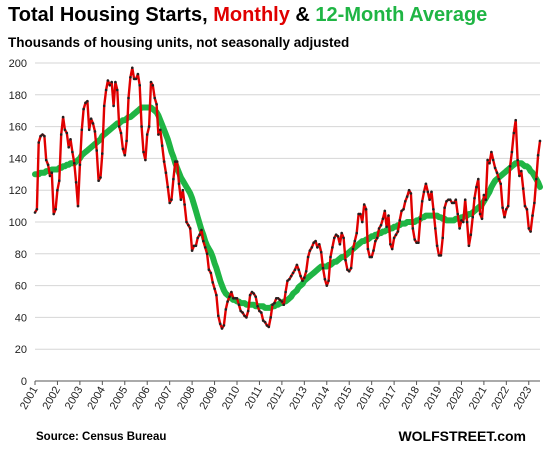  Describe the element at coordinates (433, 398) in the screenshot. I see `x-tick-label: 2019` at that location.